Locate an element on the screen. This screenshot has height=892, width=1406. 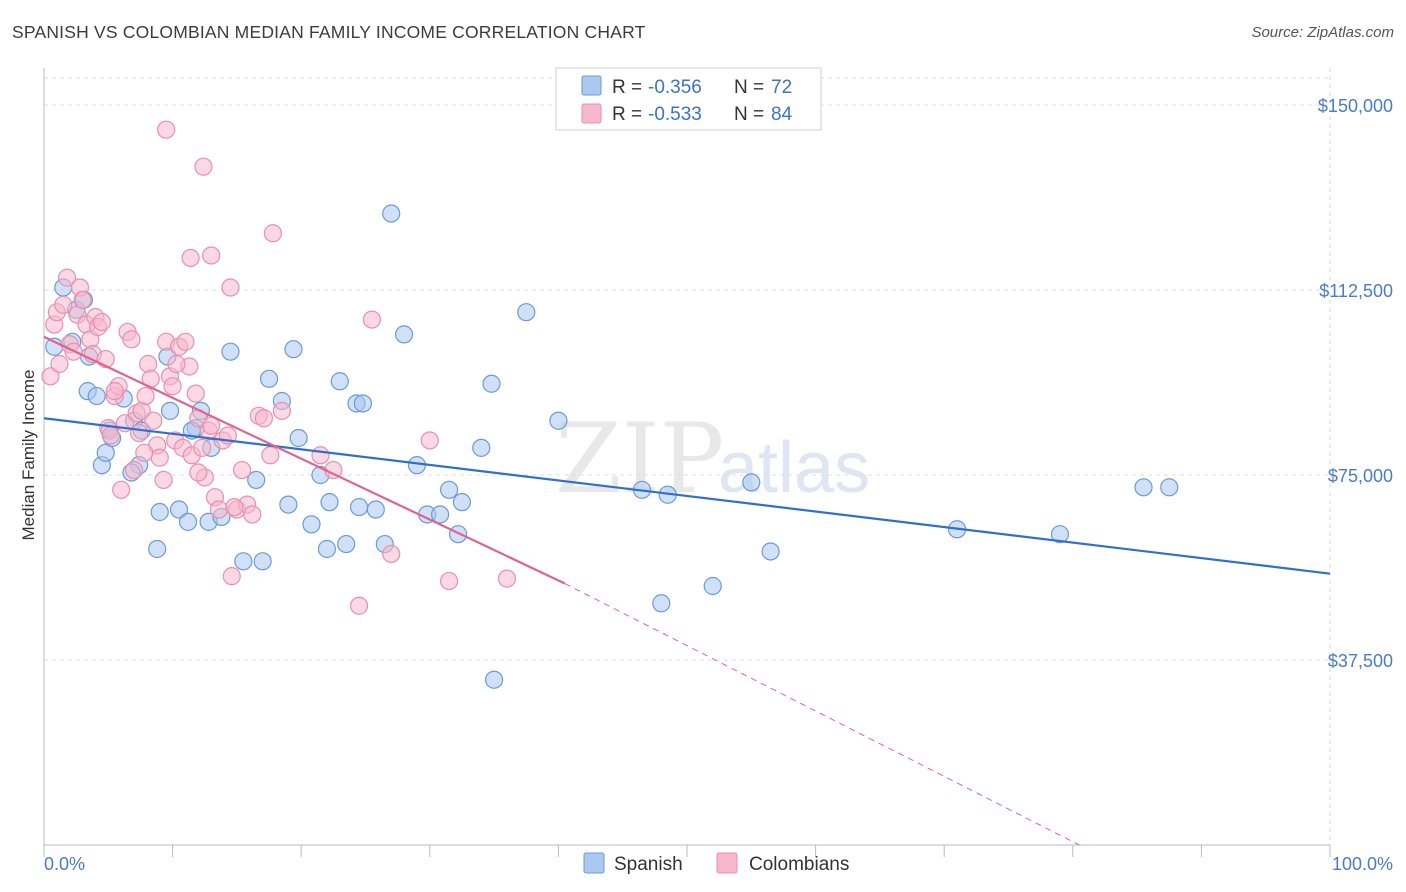
bottom-legend-label-colombian: Colombians is located at coordinates (799, 864).